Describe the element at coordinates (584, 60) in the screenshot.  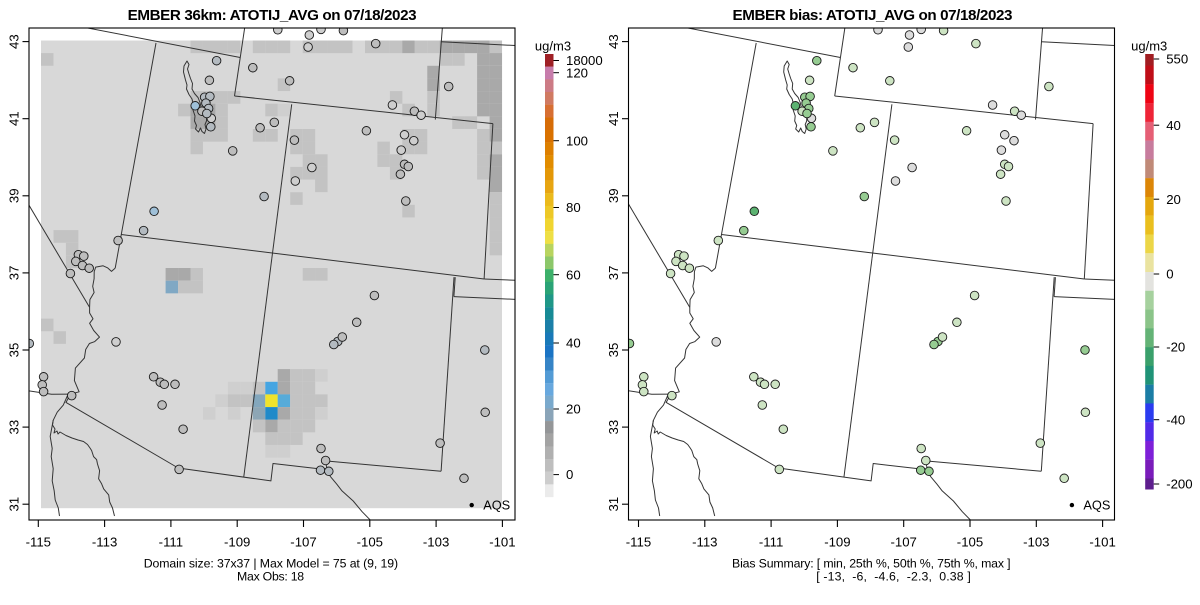
I see `svg-text: 18000` at that location.